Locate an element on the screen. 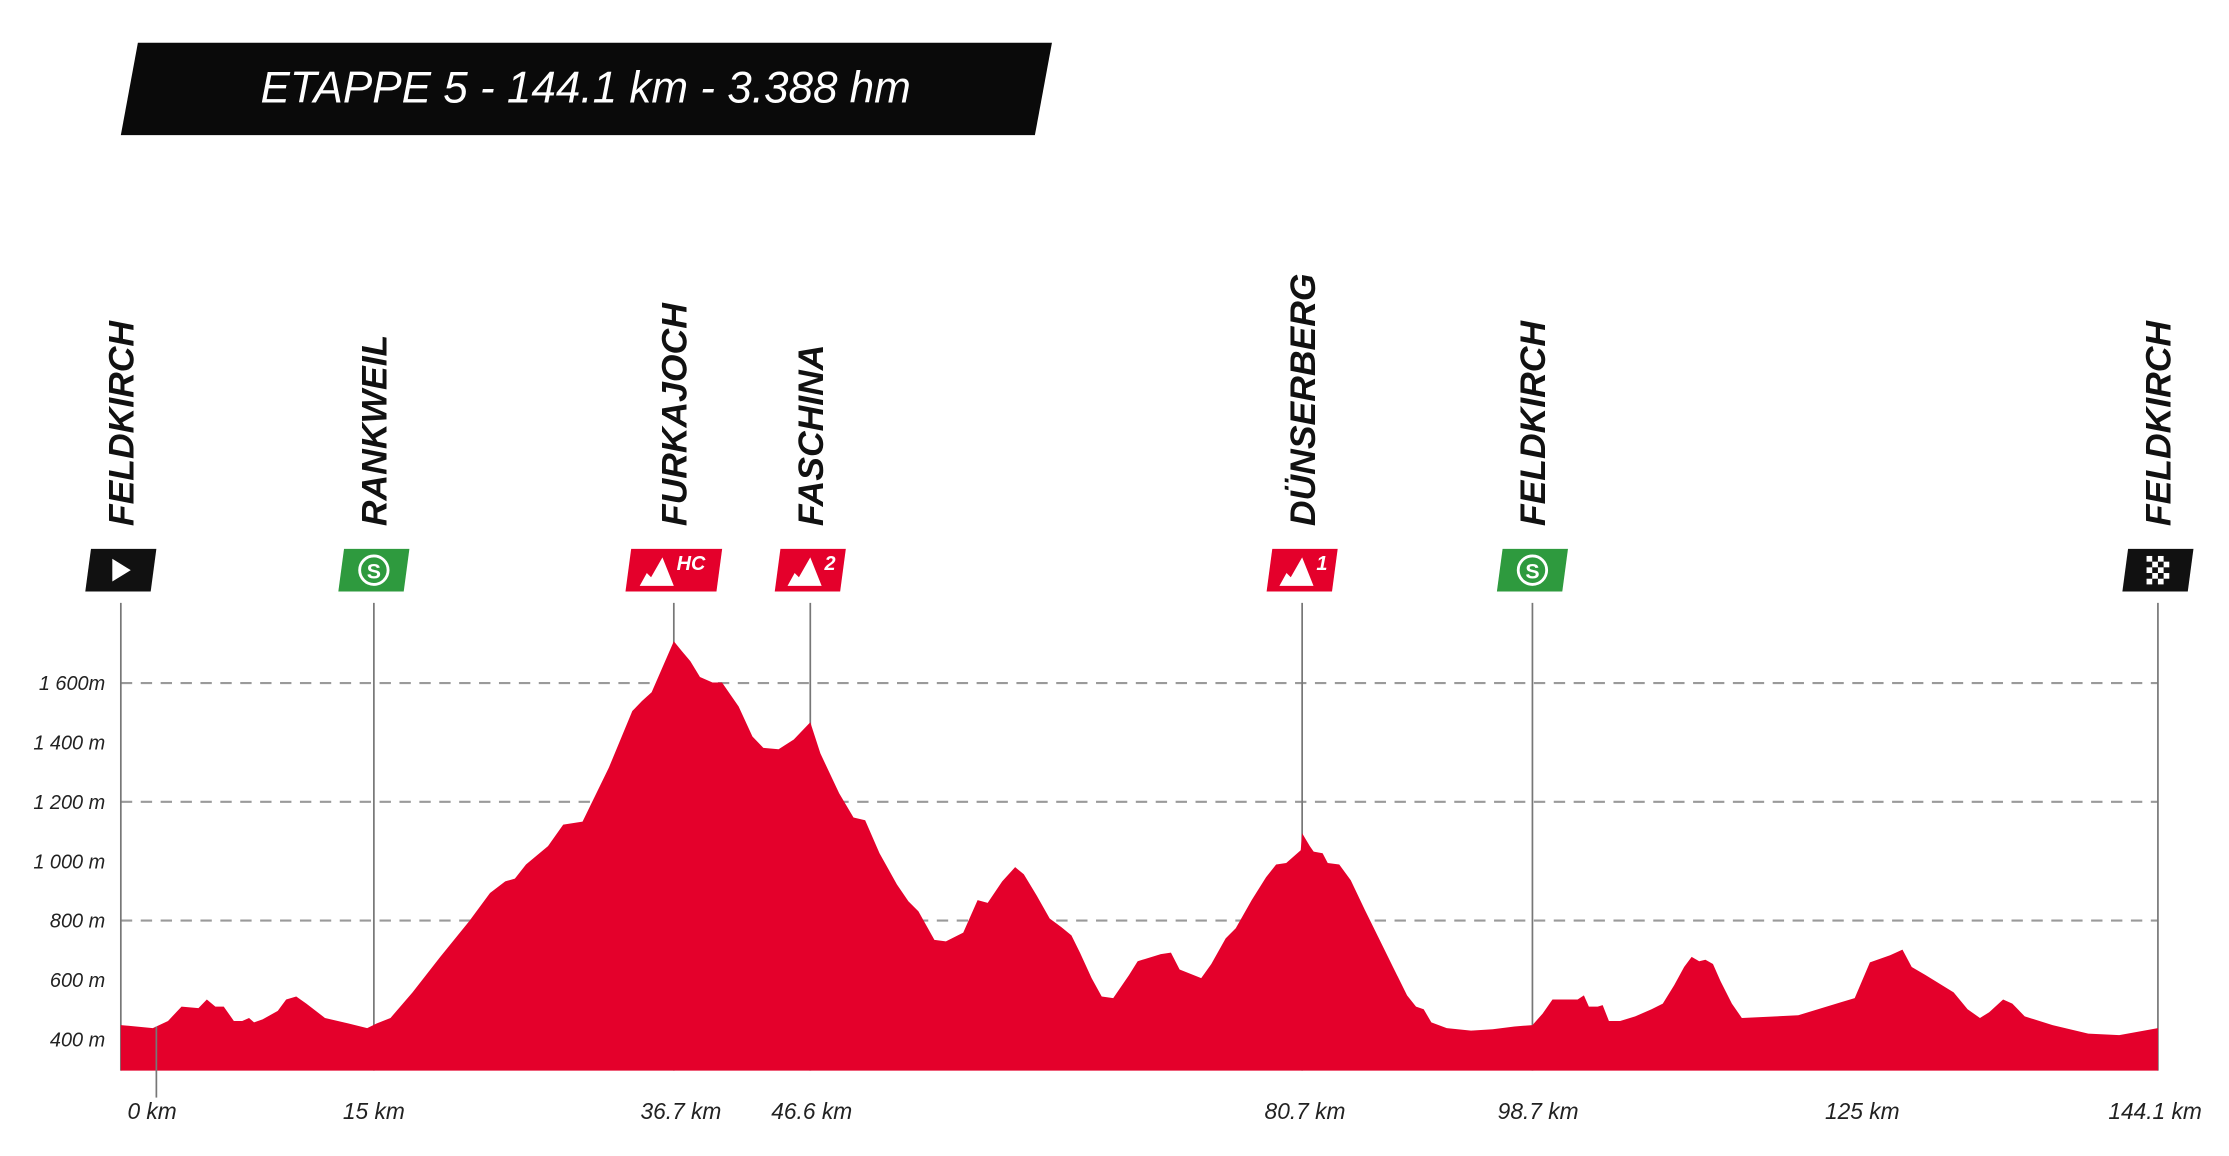  x-tick-label: 46.6 km is located at coordinates (811, 1111).